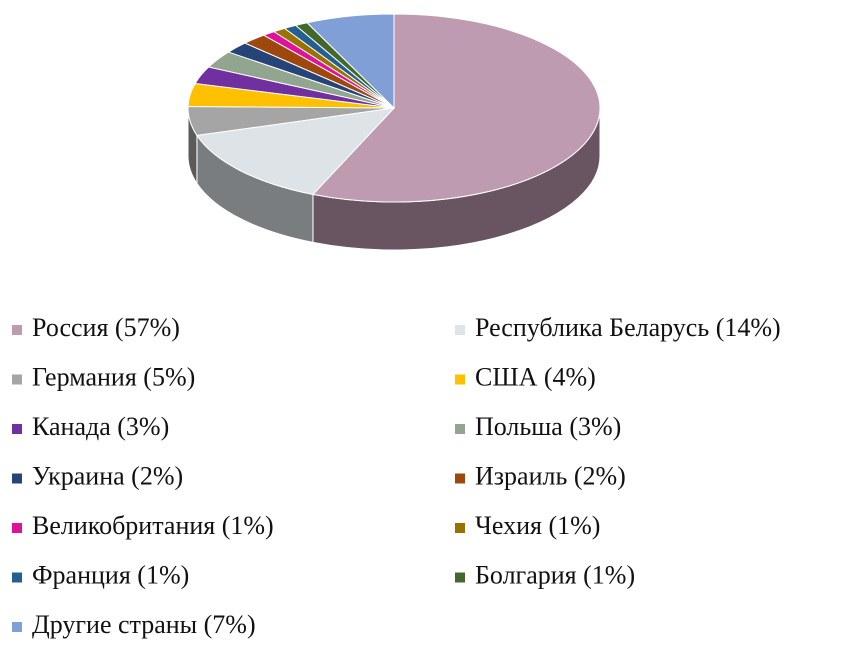 This screenshot has width=855, height=645. What do you see at coordinates (548, 426) in the screenshot?
I see `legend-label: Польша (3%)` at bounding box center [548, 426].